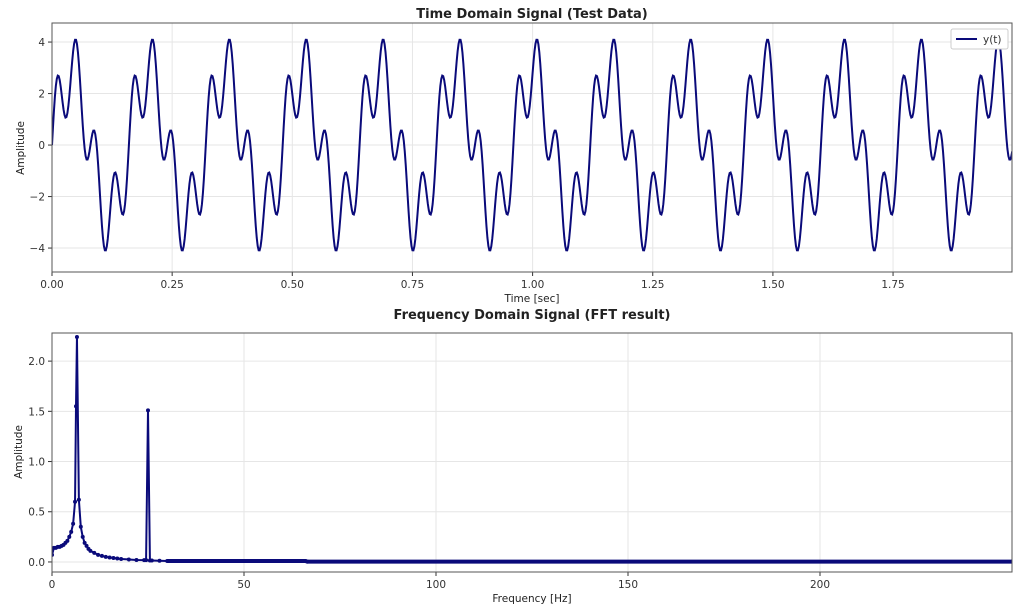 This screenshot has width=1024, height=615. Describe the element at coordinates (292, 285) in the screenshot. I see `time-x-tick-label: 0.50` at that location.